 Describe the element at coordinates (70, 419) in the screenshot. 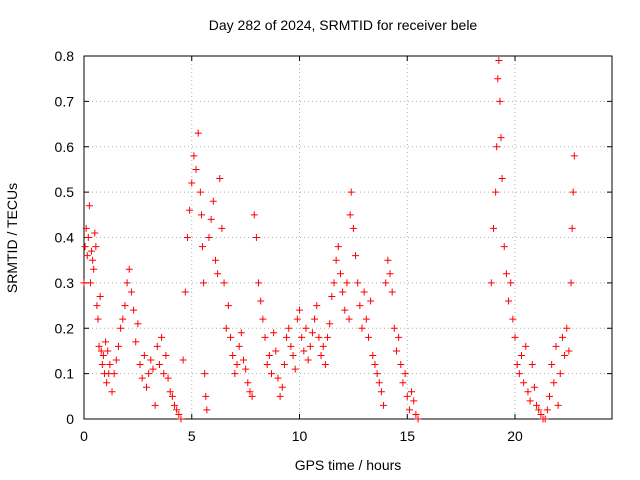

I see `y-tick-label: 0` at that location.